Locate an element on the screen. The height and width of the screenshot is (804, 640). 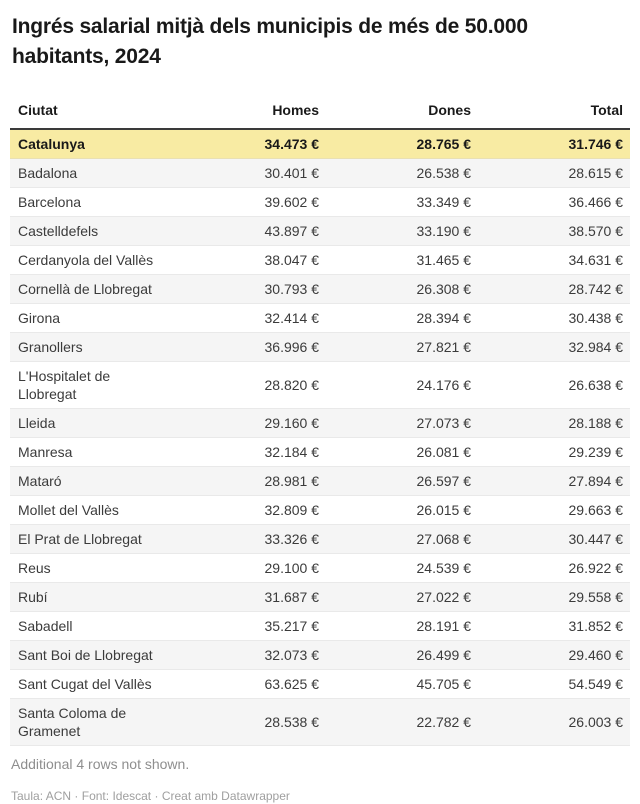
homes-value-cell: 39.602 € is located at coordinates (251, 202).